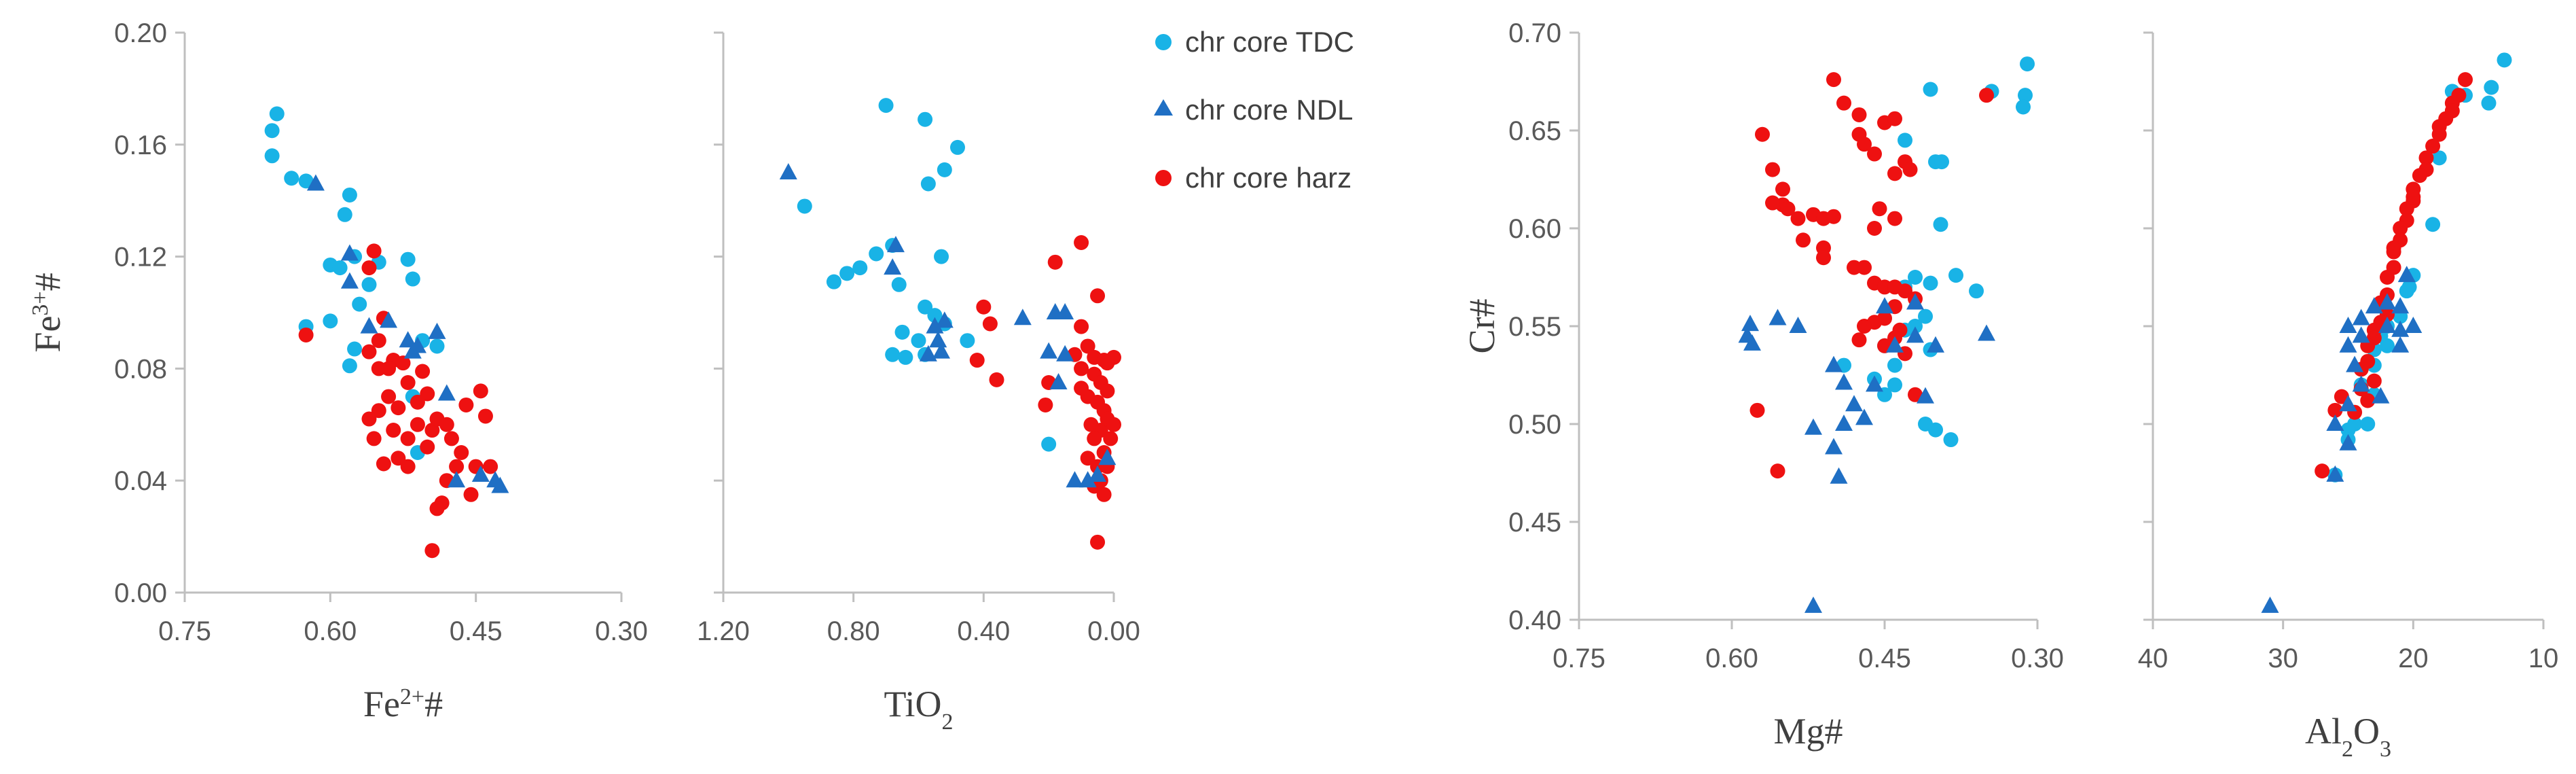 The height and width of the screenshot is (774, 2576). I want to click on y-tick-label-mg: 0.40, so click(1534, 620).